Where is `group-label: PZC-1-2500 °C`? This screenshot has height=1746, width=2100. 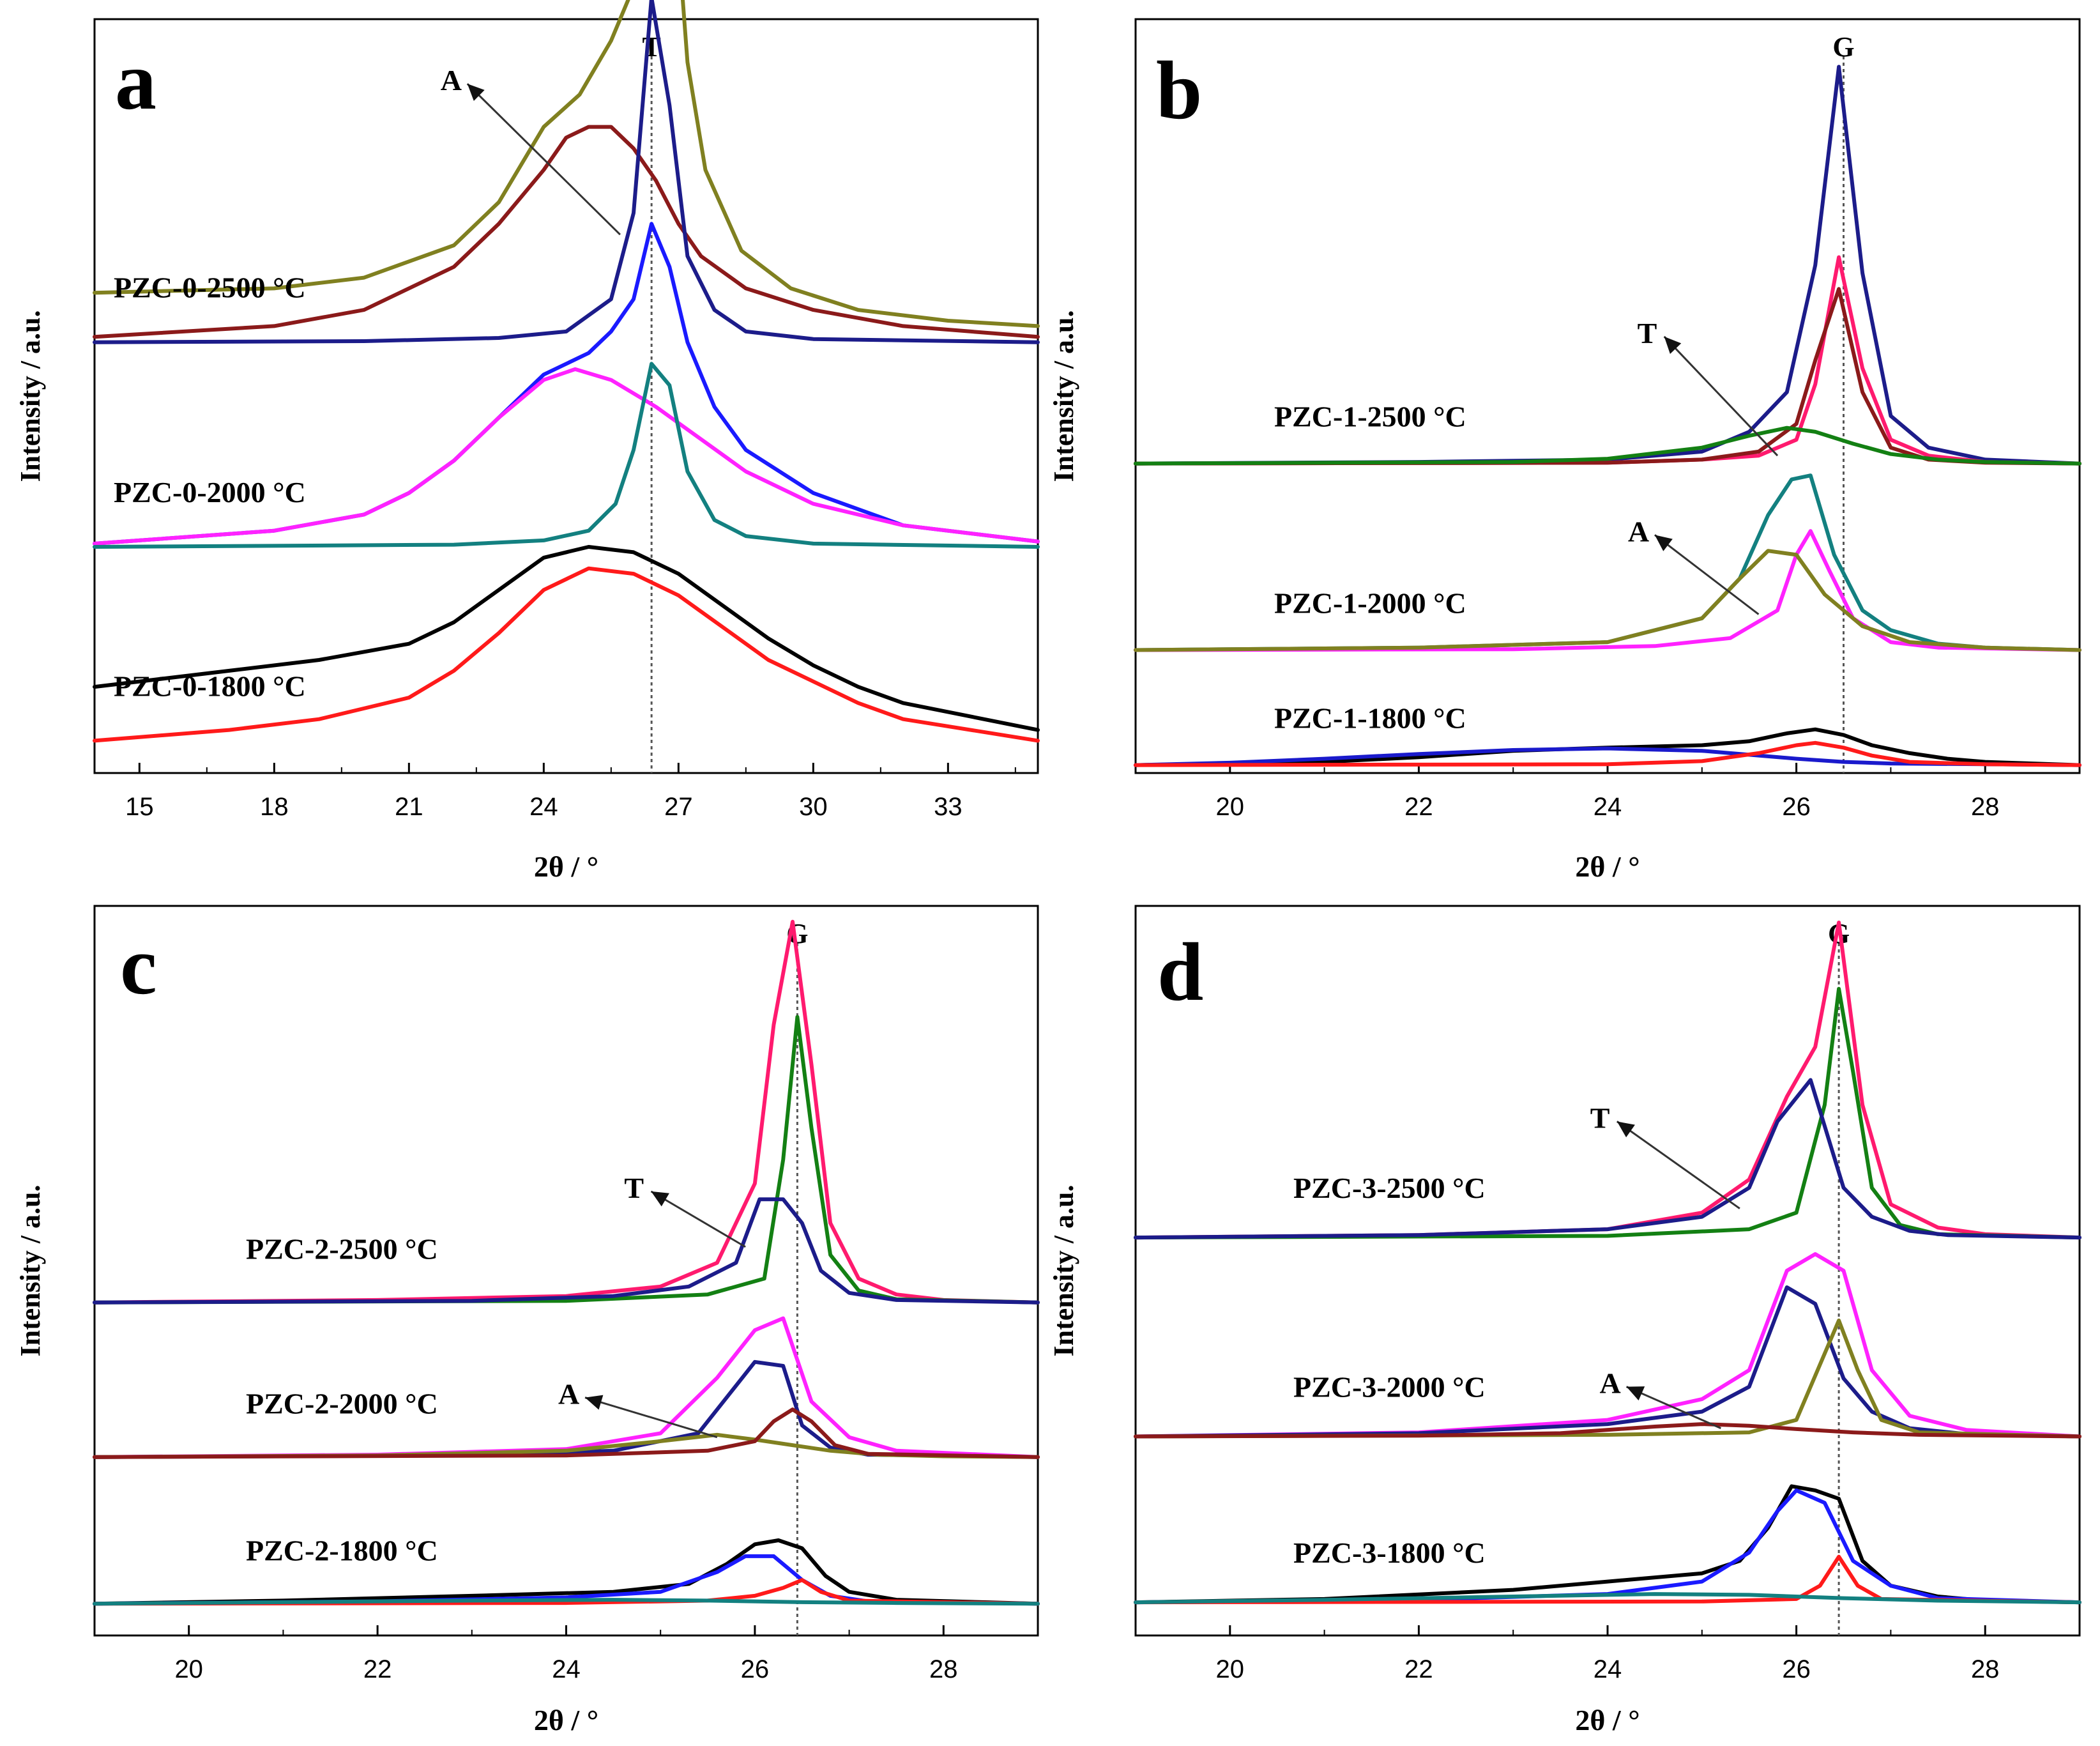 group-label: PZC-1-2500 °C is located at coordinates (1370, 417).